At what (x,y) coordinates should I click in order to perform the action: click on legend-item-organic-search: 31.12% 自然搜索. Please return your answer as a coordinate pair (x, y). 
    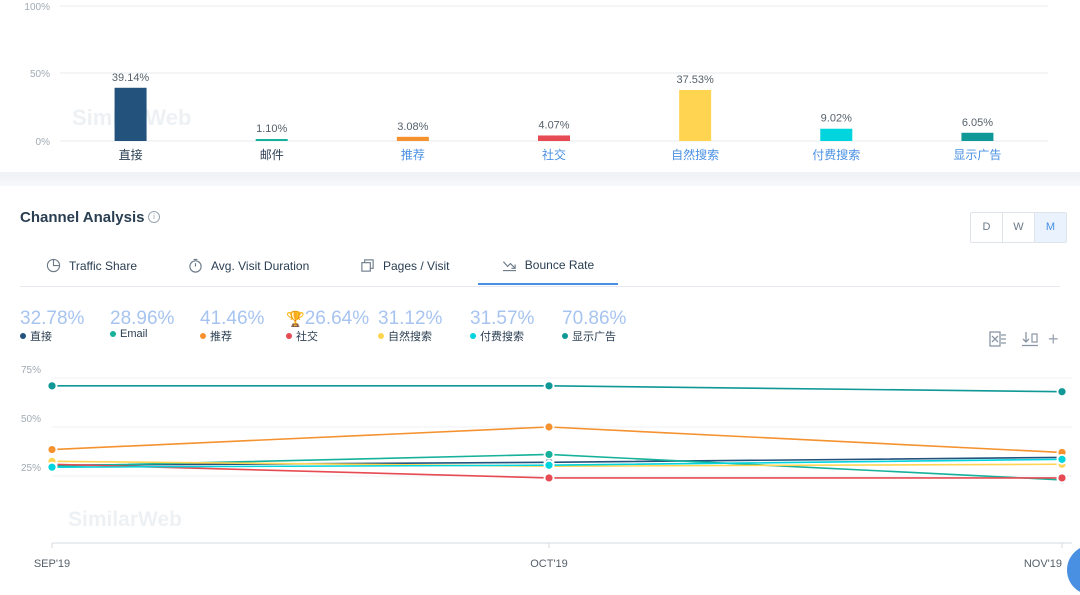
    Looking at the image, I should click on (410, 326).